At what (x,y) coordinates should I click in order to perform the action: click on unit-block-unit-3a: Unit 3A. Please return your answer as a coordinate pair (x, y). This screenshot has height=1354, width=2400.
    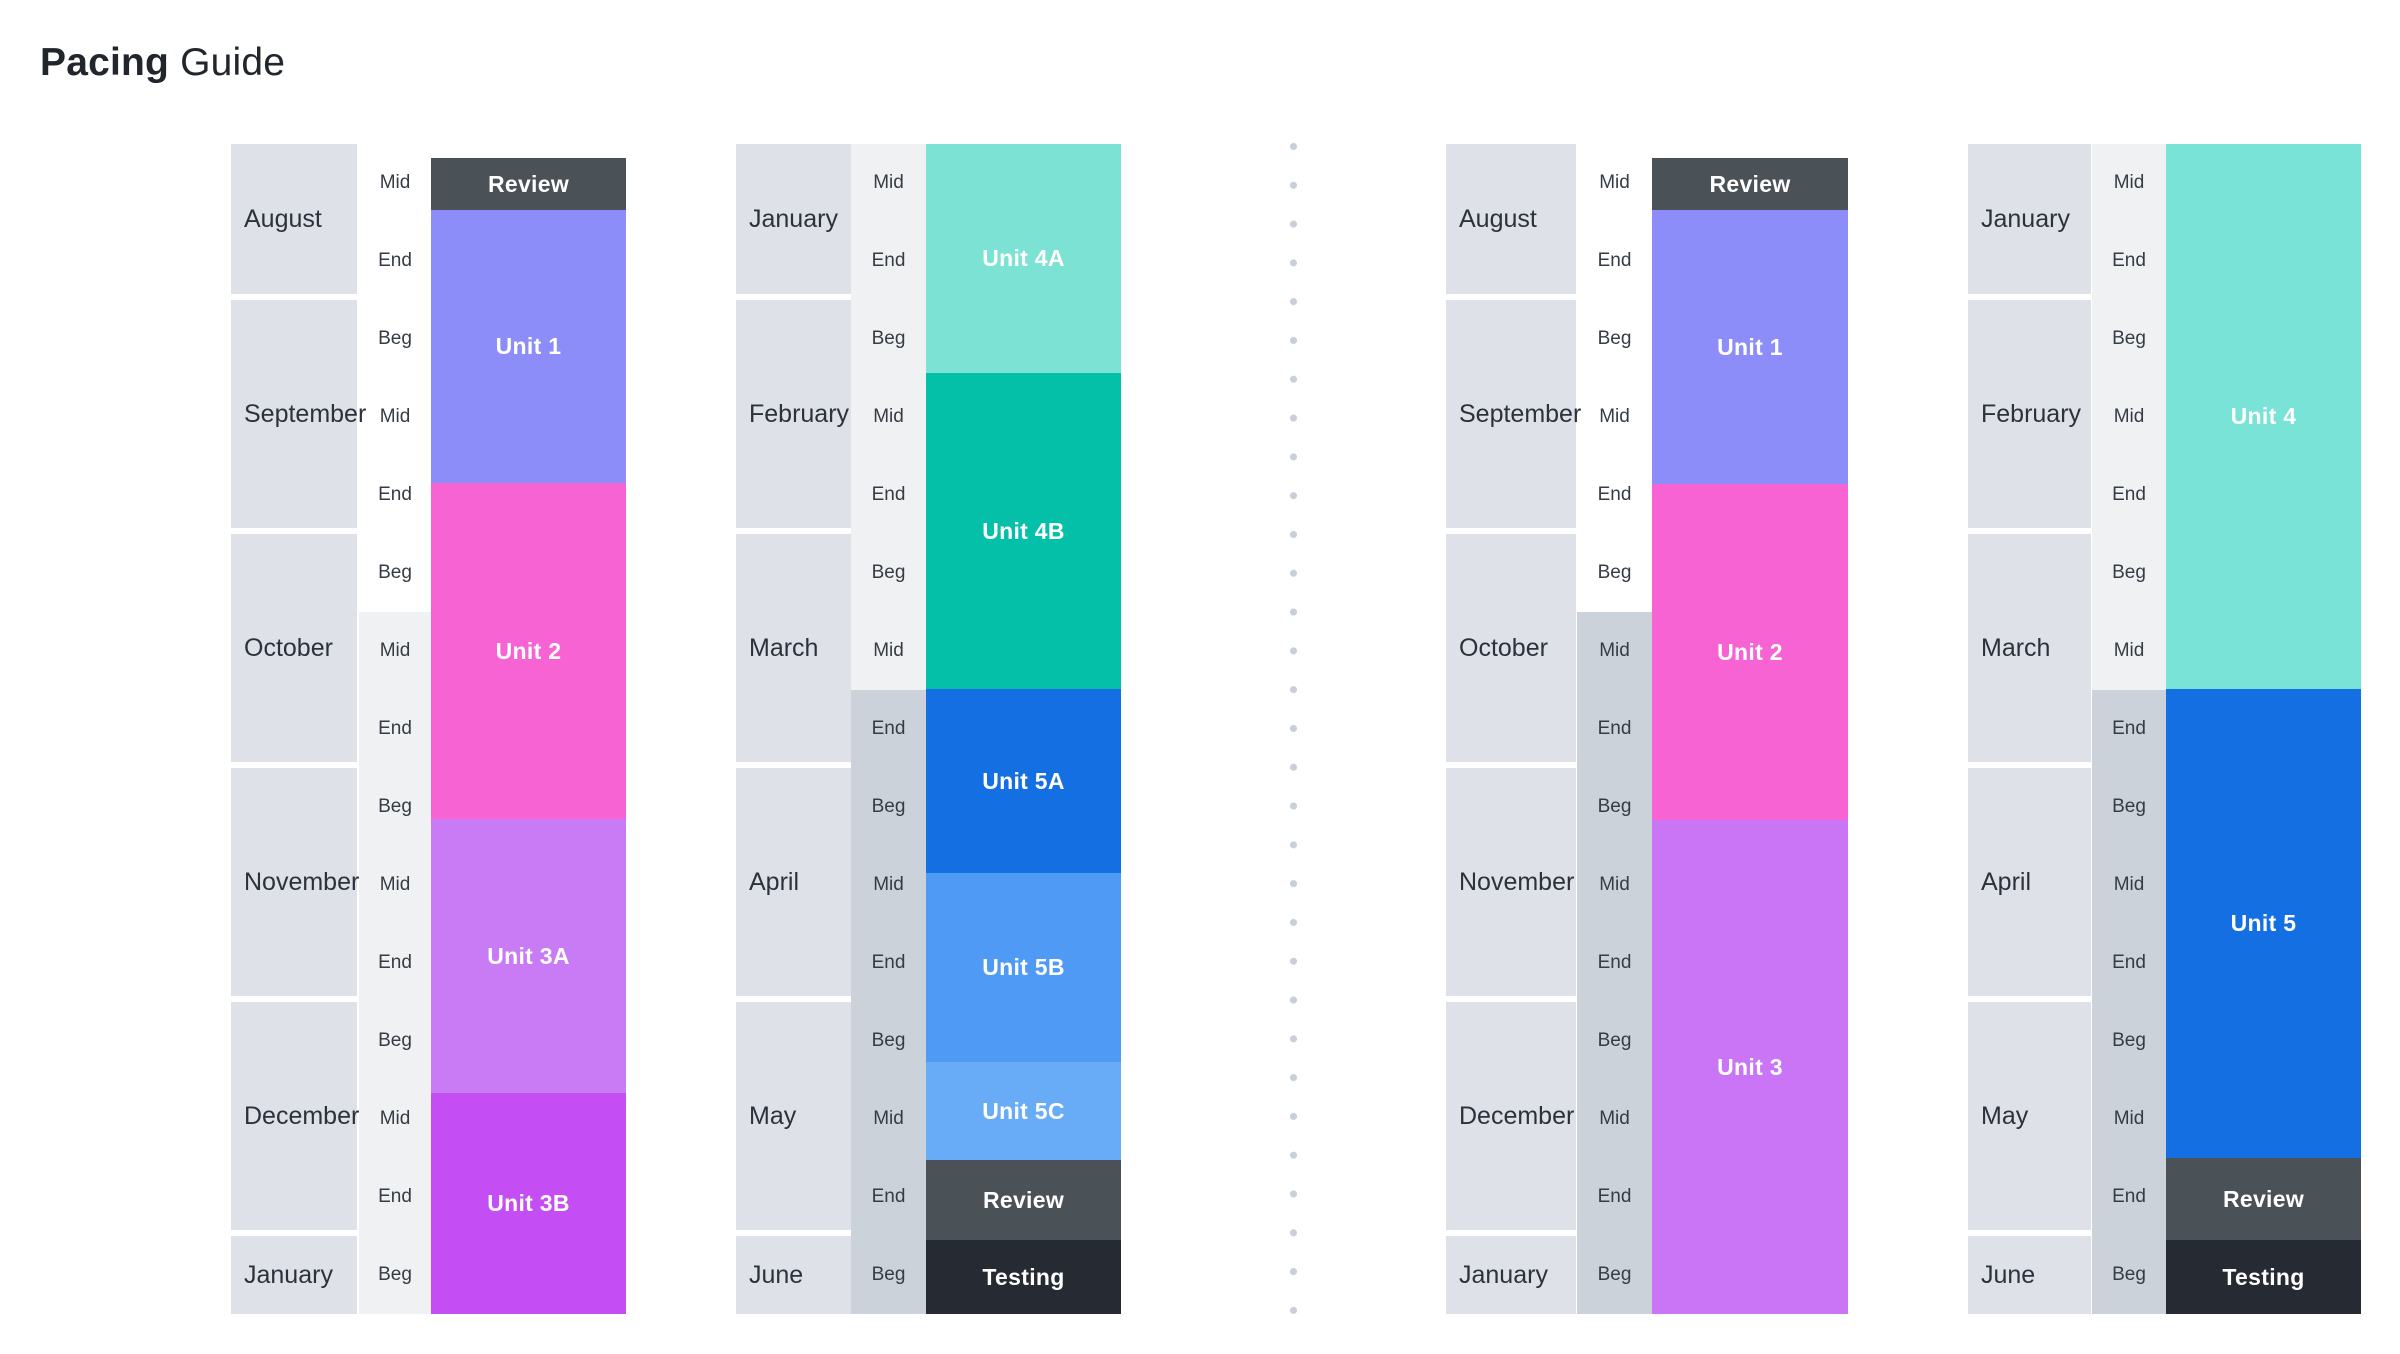
    Looking at the image, I should click on (528, 956).